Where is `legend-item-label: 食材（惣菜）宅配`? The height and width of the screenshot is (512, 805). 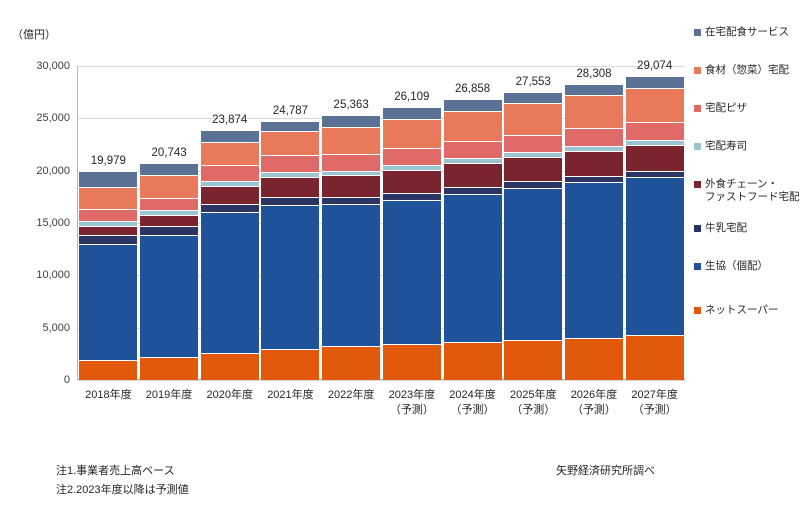 legend-item-label: 食材（惣菜）宅配 is located at coordinates (747, 70).